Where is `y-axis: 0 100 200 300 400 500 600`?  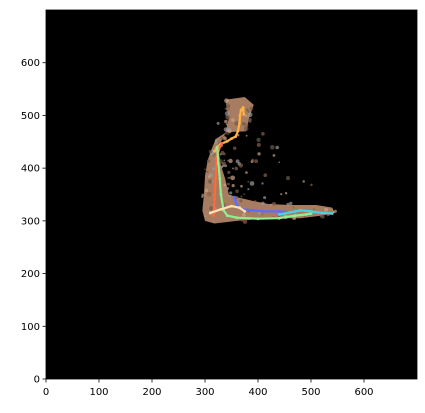 y-axis: 0 100 200 300 400 500 600 is located at coordinates (33, 222).